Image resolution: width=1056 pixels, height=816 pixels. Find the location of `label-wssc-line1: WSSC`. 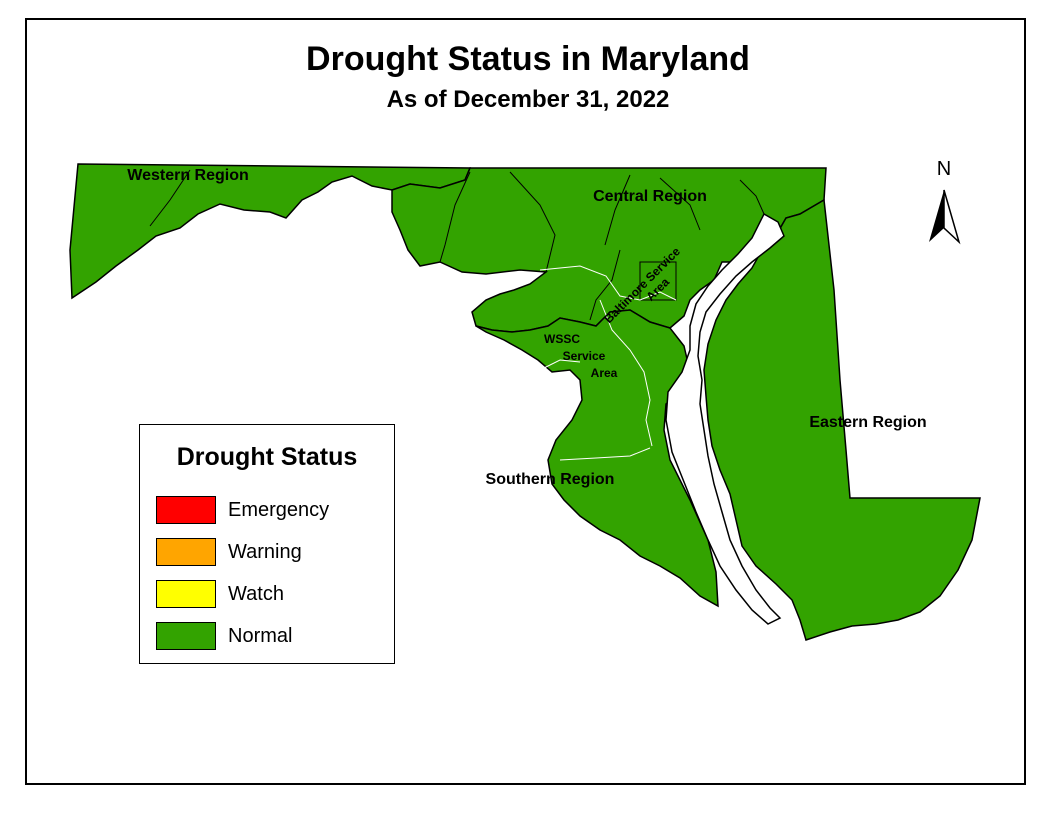

label-wssc-line1: WSSC is located at coordinates (562, 339).